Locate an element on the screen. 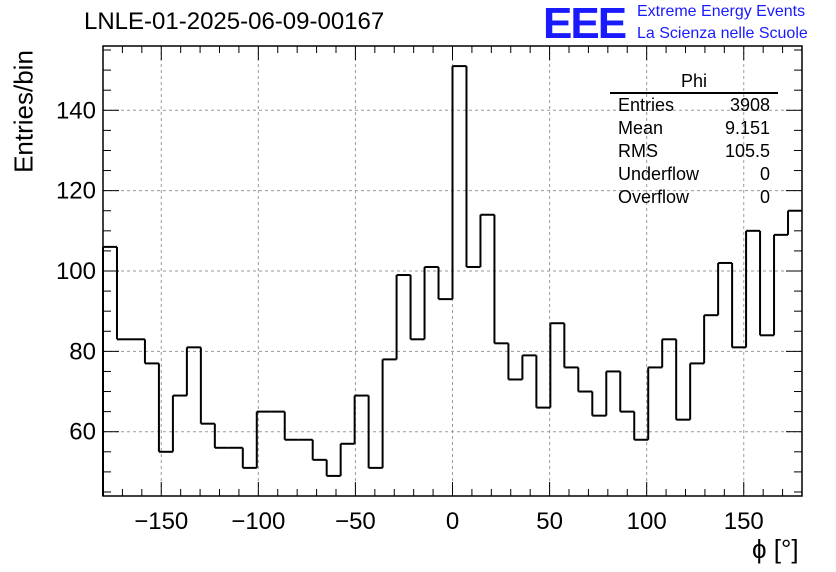 This screenshot has width=836, height=572. stats-row-underflow: Underflow 0 is located at coordinates (694, 174).